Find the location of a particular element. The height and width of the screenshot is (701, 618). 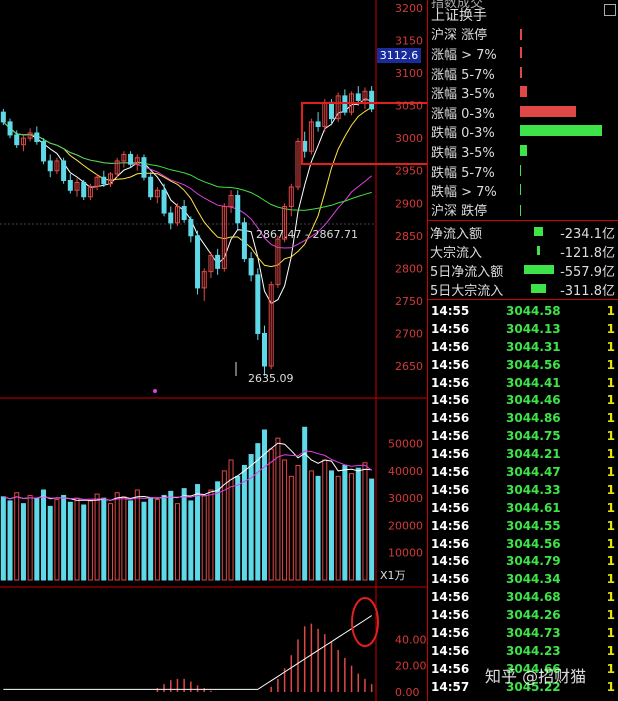

tick-price: 3044.75 is located at coordinates (533, 436).